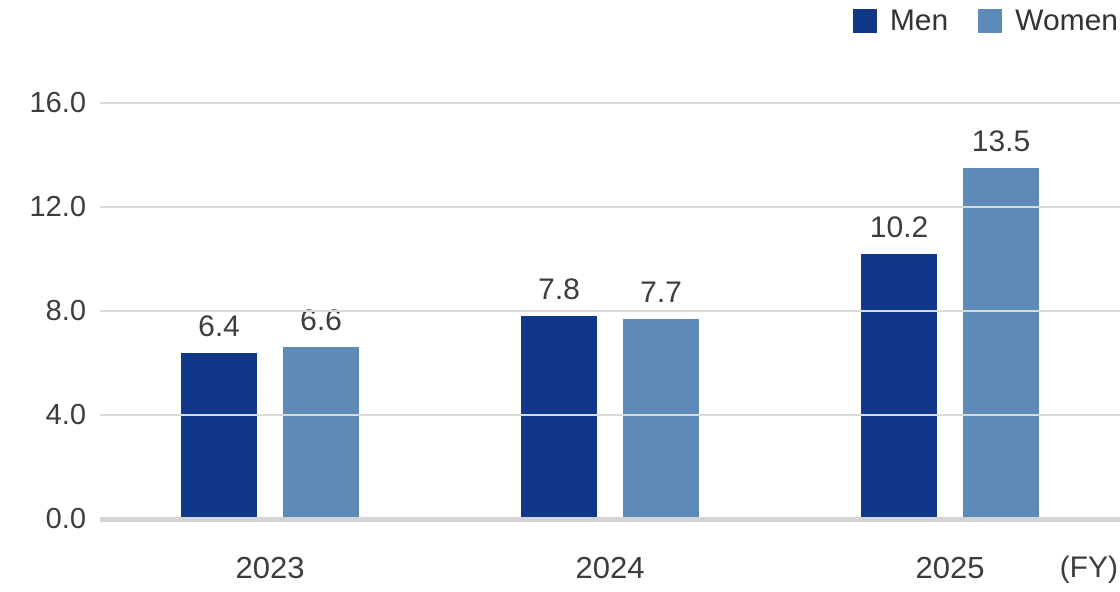  What do you see at coordinates (321, 320) in the screenshot?
I see `value-label-women-2023: 6.6` at bounding box center [321, 320].